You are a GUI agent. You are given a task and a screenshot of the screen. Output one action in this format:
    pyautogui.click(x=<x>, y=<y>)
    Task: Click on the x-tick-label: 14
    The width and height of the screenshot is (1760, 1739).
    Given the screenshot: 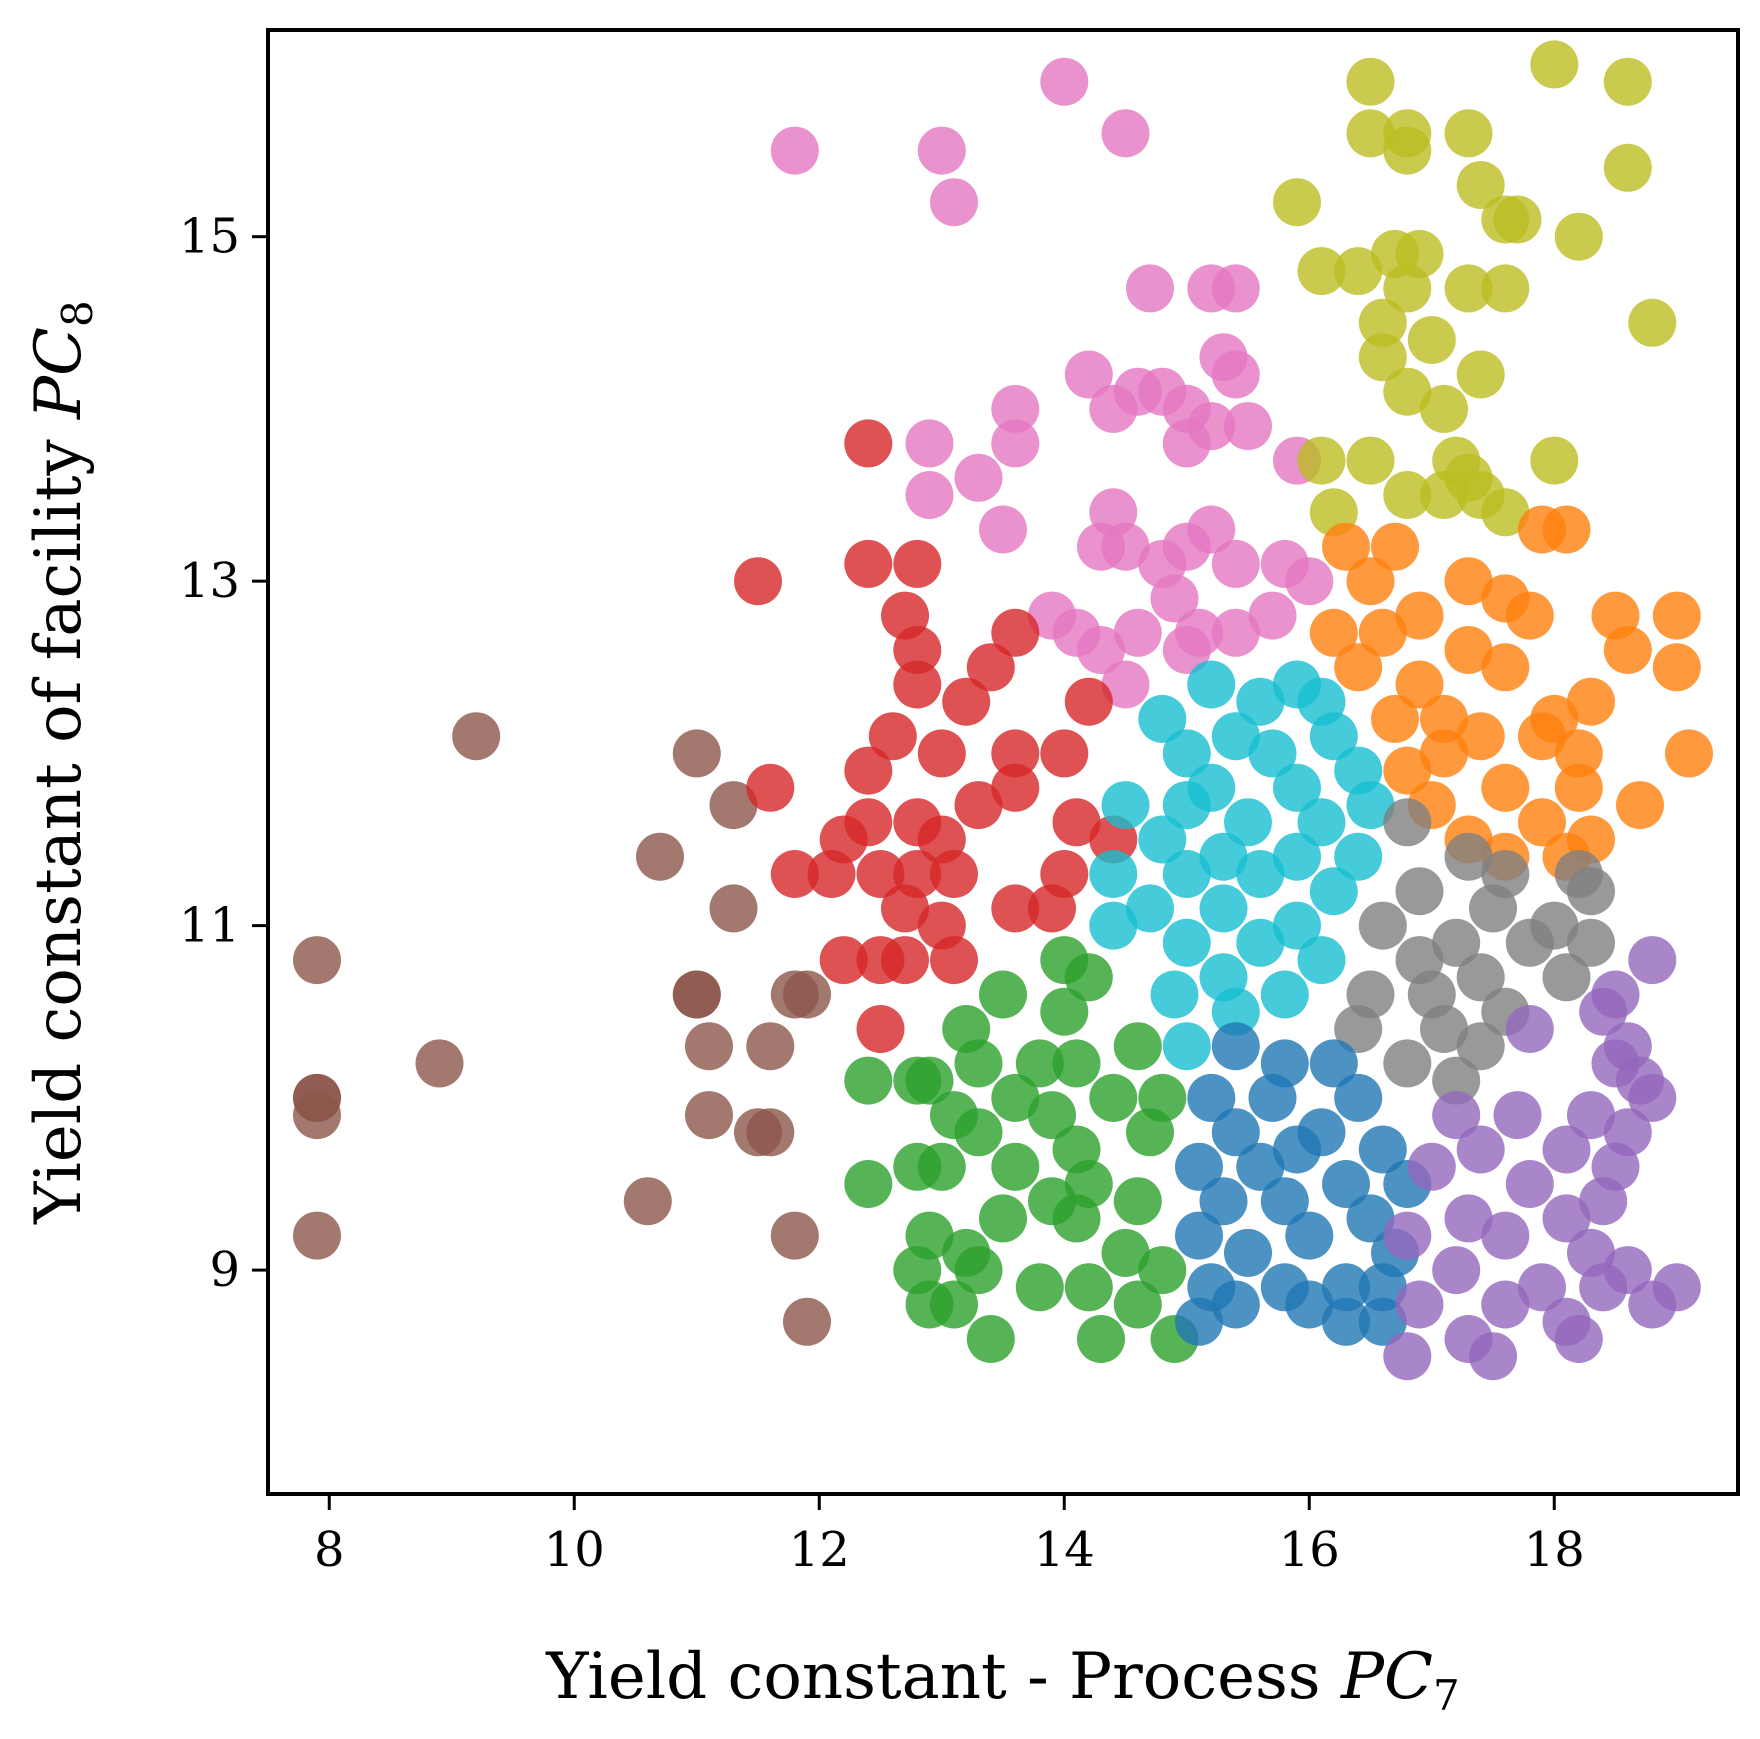 What is the action you would take?
    pyautogui.click(x=1064, y=1550)
    